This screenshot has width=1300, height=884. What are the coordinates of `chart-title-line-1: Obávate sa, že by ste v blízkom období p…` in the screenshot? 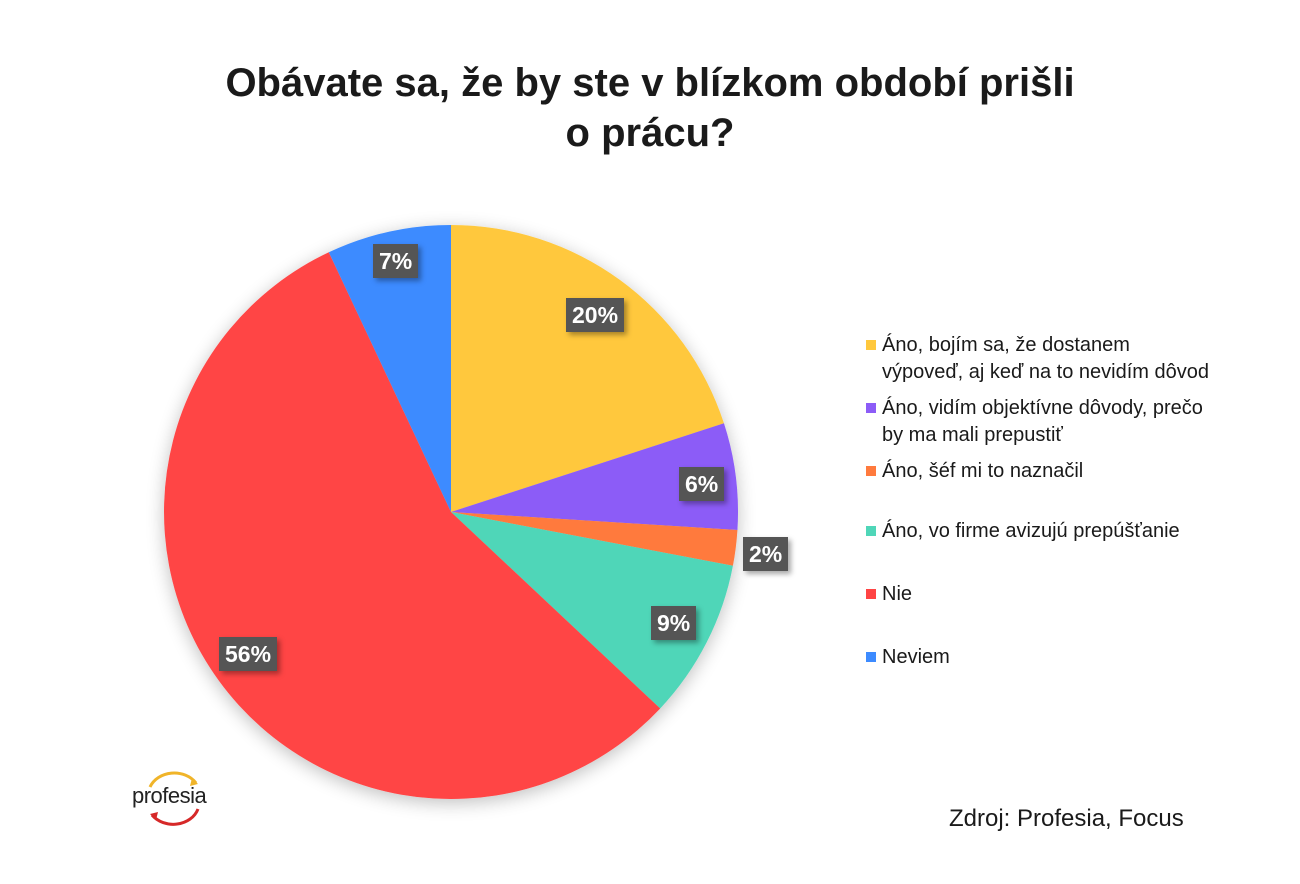 It's located at (650, 83).